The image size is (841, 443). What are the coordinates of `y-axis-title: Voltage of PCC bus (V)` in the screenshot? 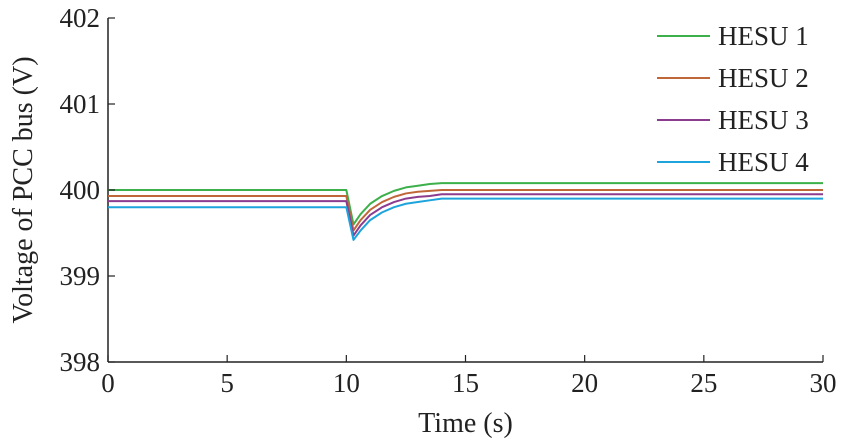 It's located at (23, 189).